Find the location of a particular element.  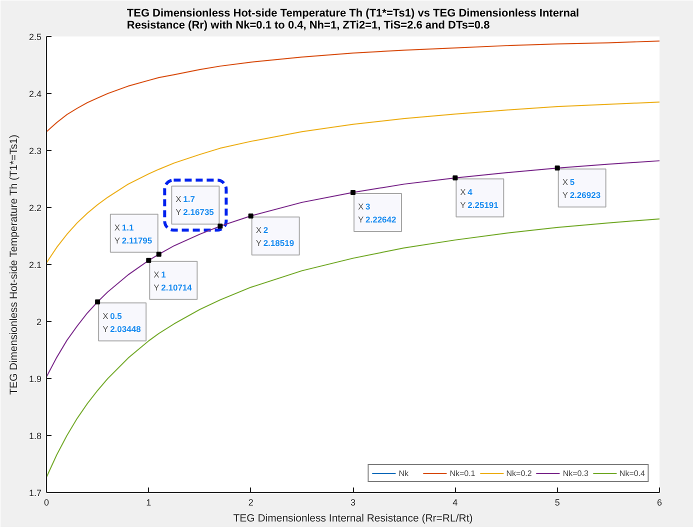

annotation: X 1.7 Y 2.16735 is located at coordinates (195, 206).